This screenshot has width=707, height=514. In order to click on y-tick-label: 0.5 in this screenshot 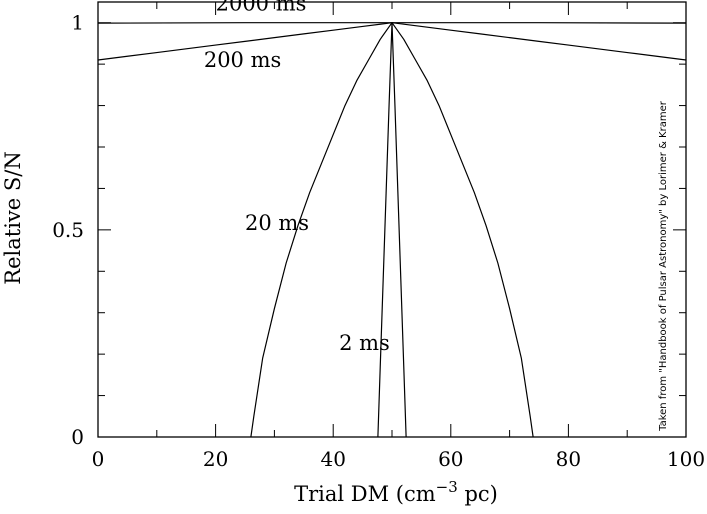, I will do `click(68, 230)`.